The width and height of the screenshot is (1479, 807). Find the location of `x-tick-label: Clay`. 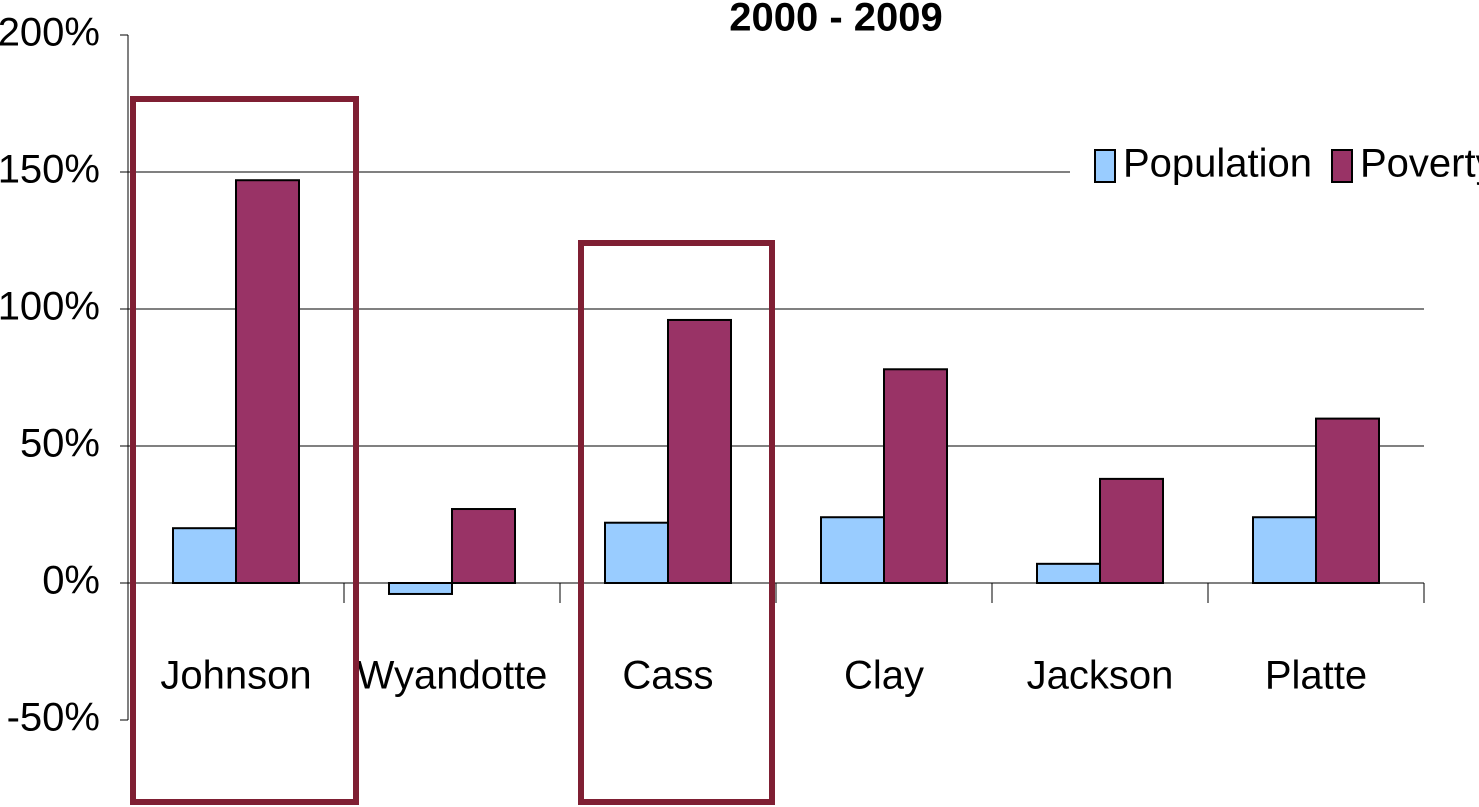

x-tick-label: Clay is located at coordinates (884, 676).